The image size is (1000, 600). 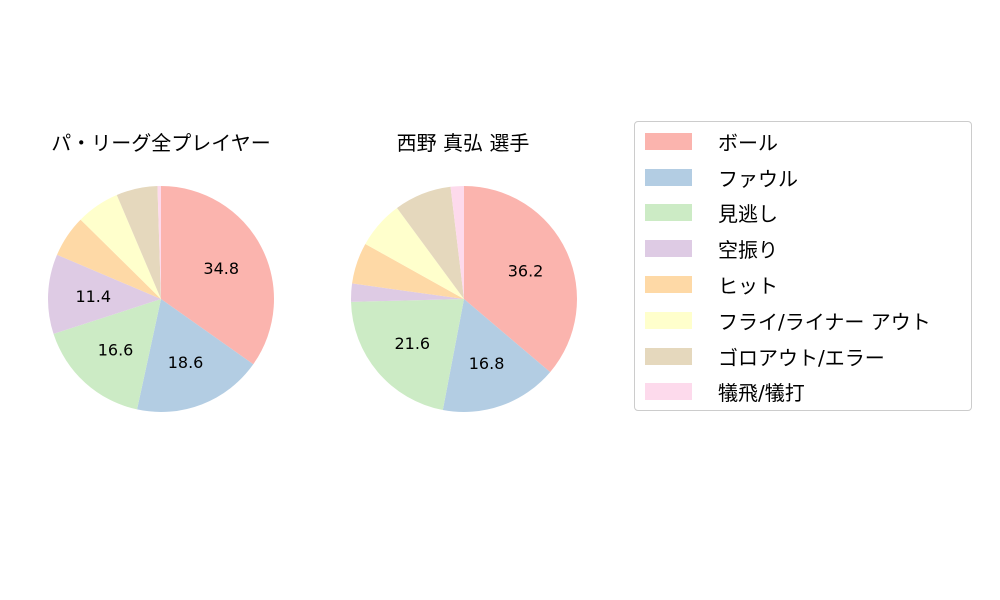 I want to click on legend-label: ゴロアウト/エラー, so click(x=801, y=357).